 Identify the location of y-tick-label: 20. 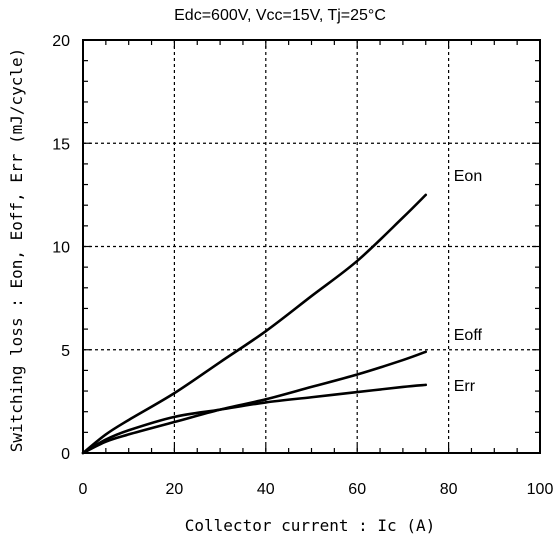
(61, 41).